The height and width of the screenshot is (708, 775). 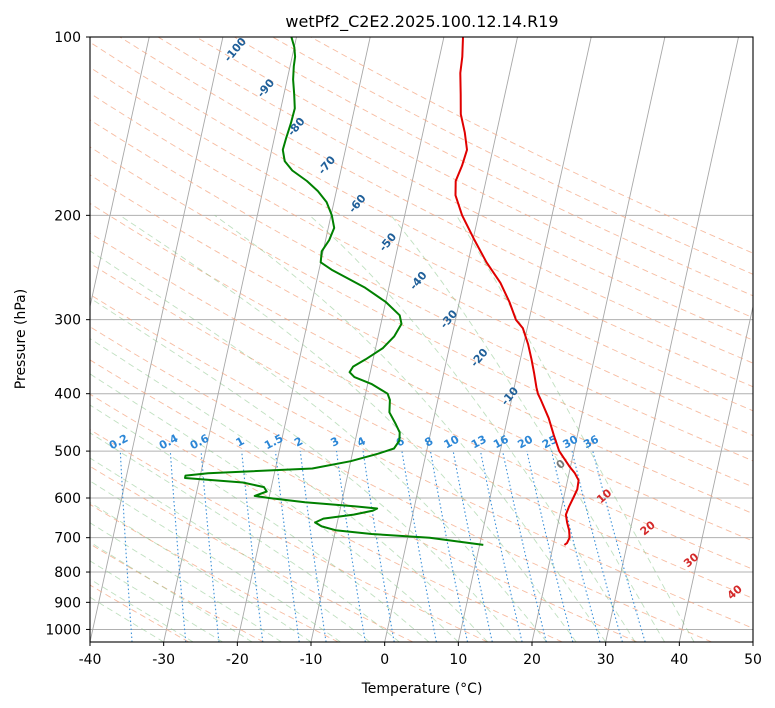 I want to click on y-tick-label: 300, so click(x=67, y=321).